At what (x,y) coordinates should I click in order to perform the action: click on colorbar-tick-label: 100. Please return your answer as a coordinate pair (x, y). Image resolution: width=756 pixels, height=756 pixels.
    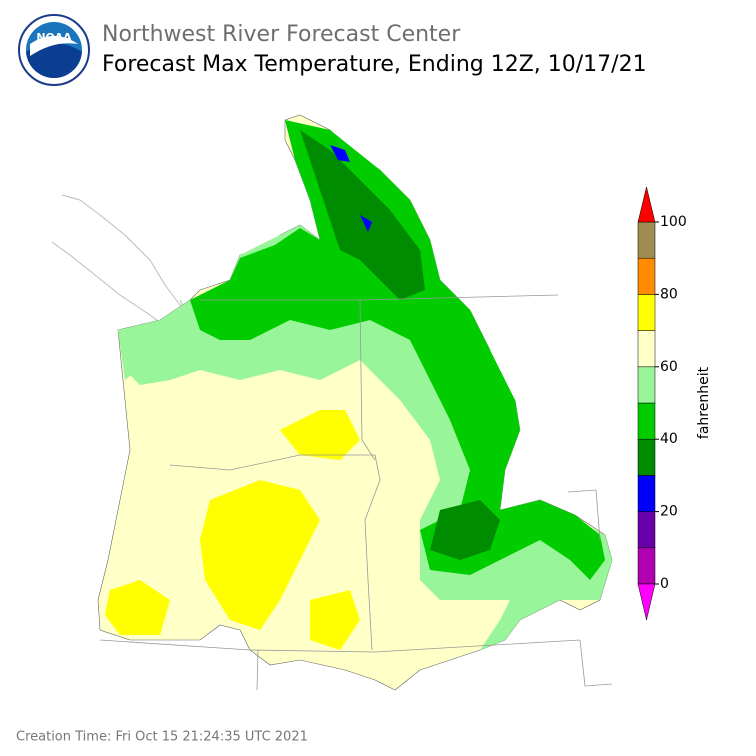
    Looking at the image, I should click on (673, 222).